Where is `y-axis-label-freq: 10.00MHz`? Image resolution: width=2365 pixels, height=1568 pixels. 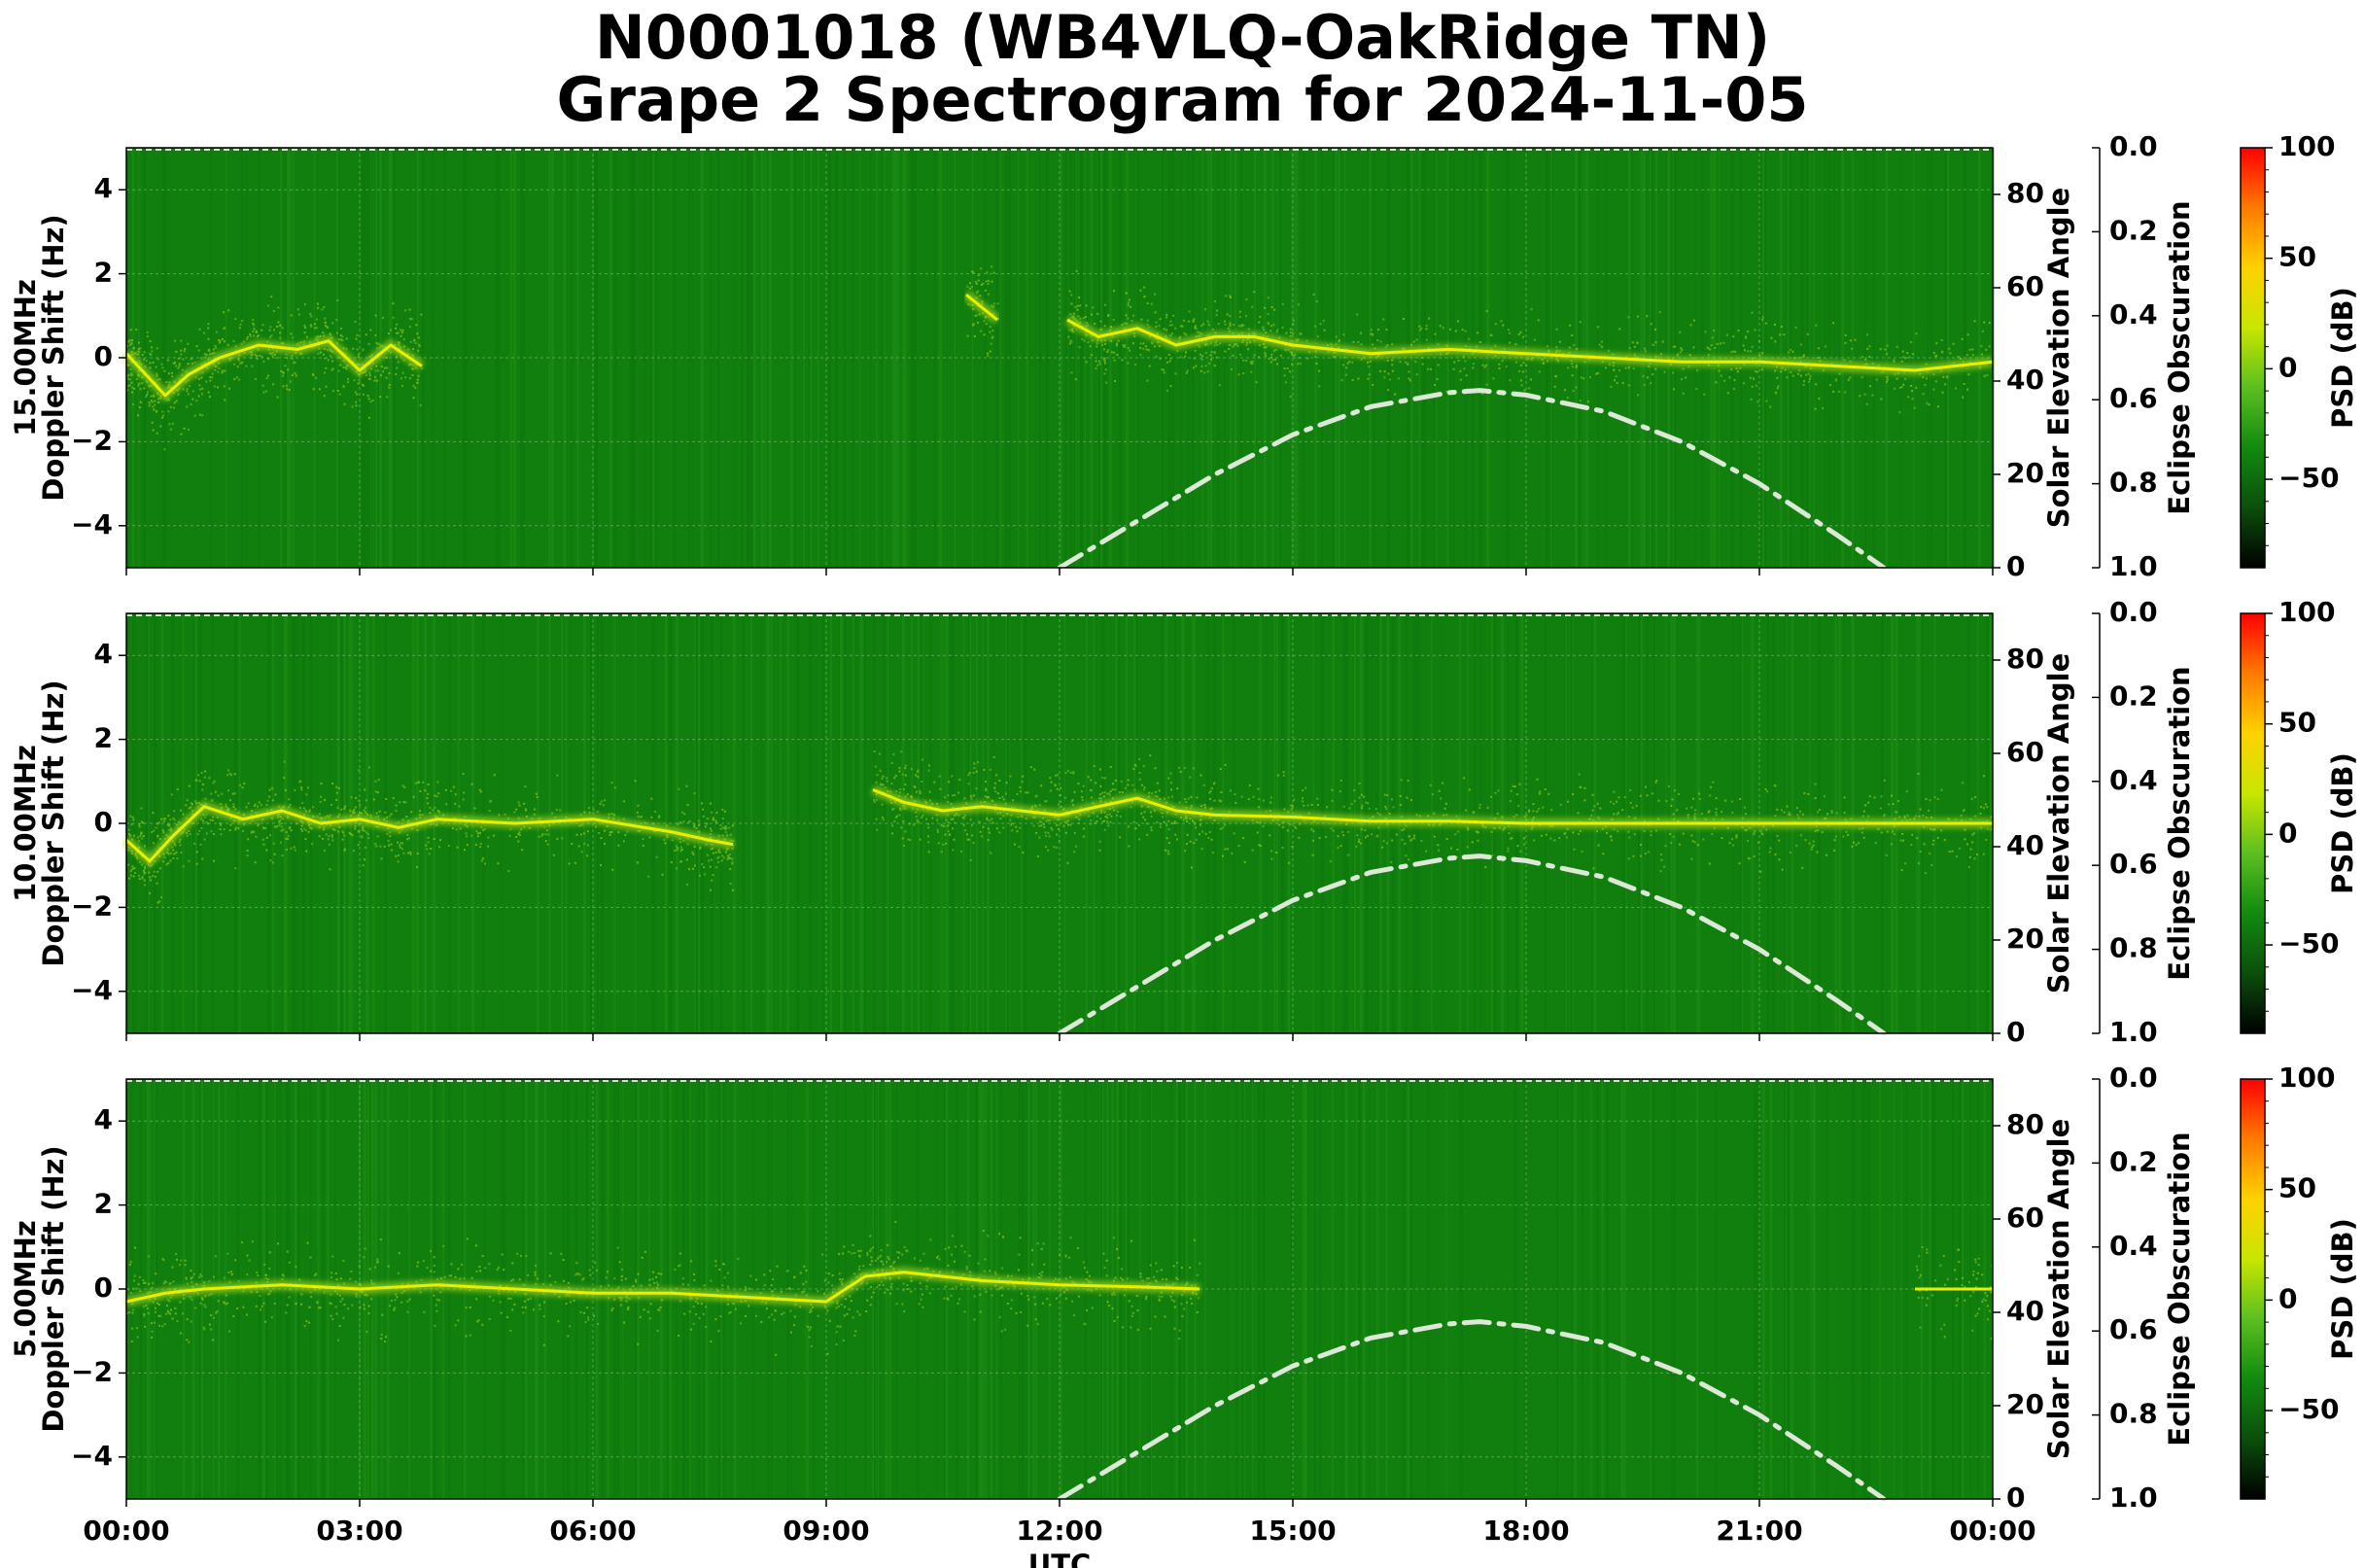 y-axis-label-freq: 10.00MHz is located at coordinates (26, 823).